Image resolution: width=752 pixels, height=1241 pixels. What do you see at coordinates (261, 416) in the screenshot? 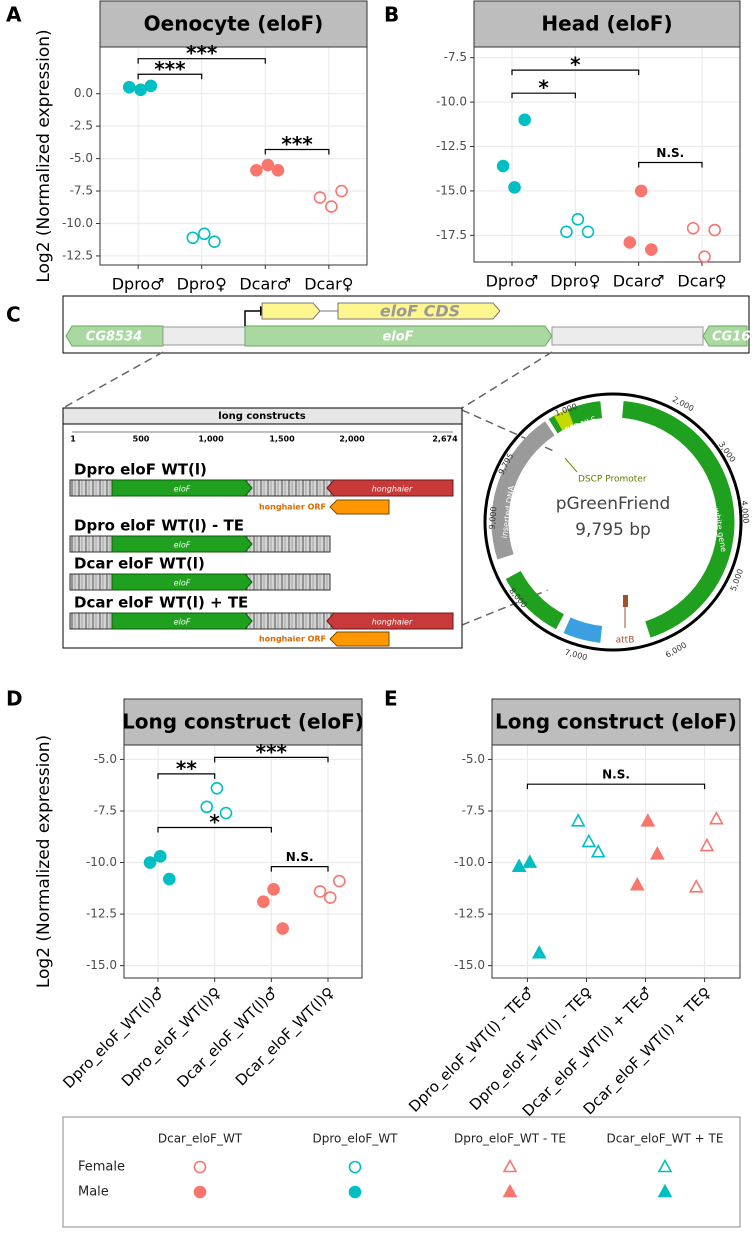
I see `constructs-title: long constructs` at bounding box center [261, 416].